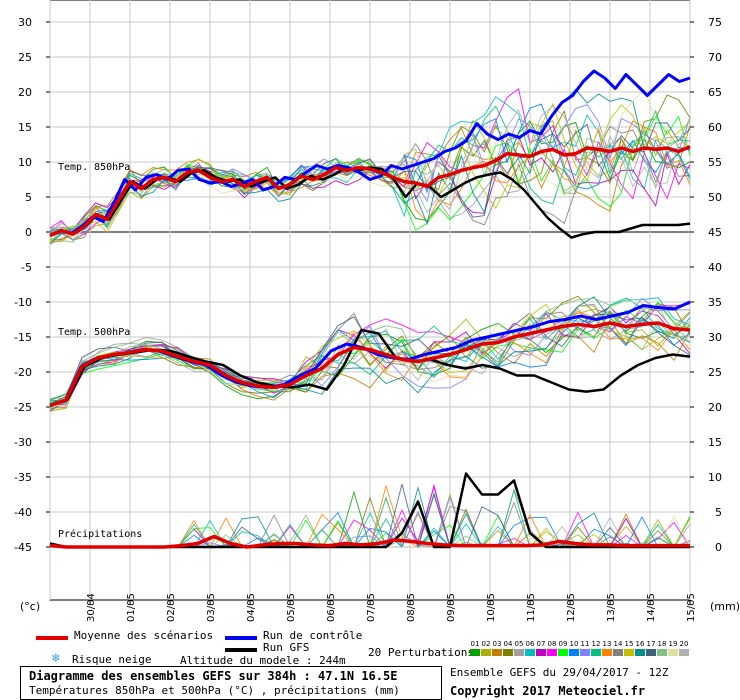 Image resolution: width=740 pixels, height=700 pixels. What do you see at coordinates (23, 512) in the screenshot?
I see `left-tick-label: -40` at bounding box center [23, 512].